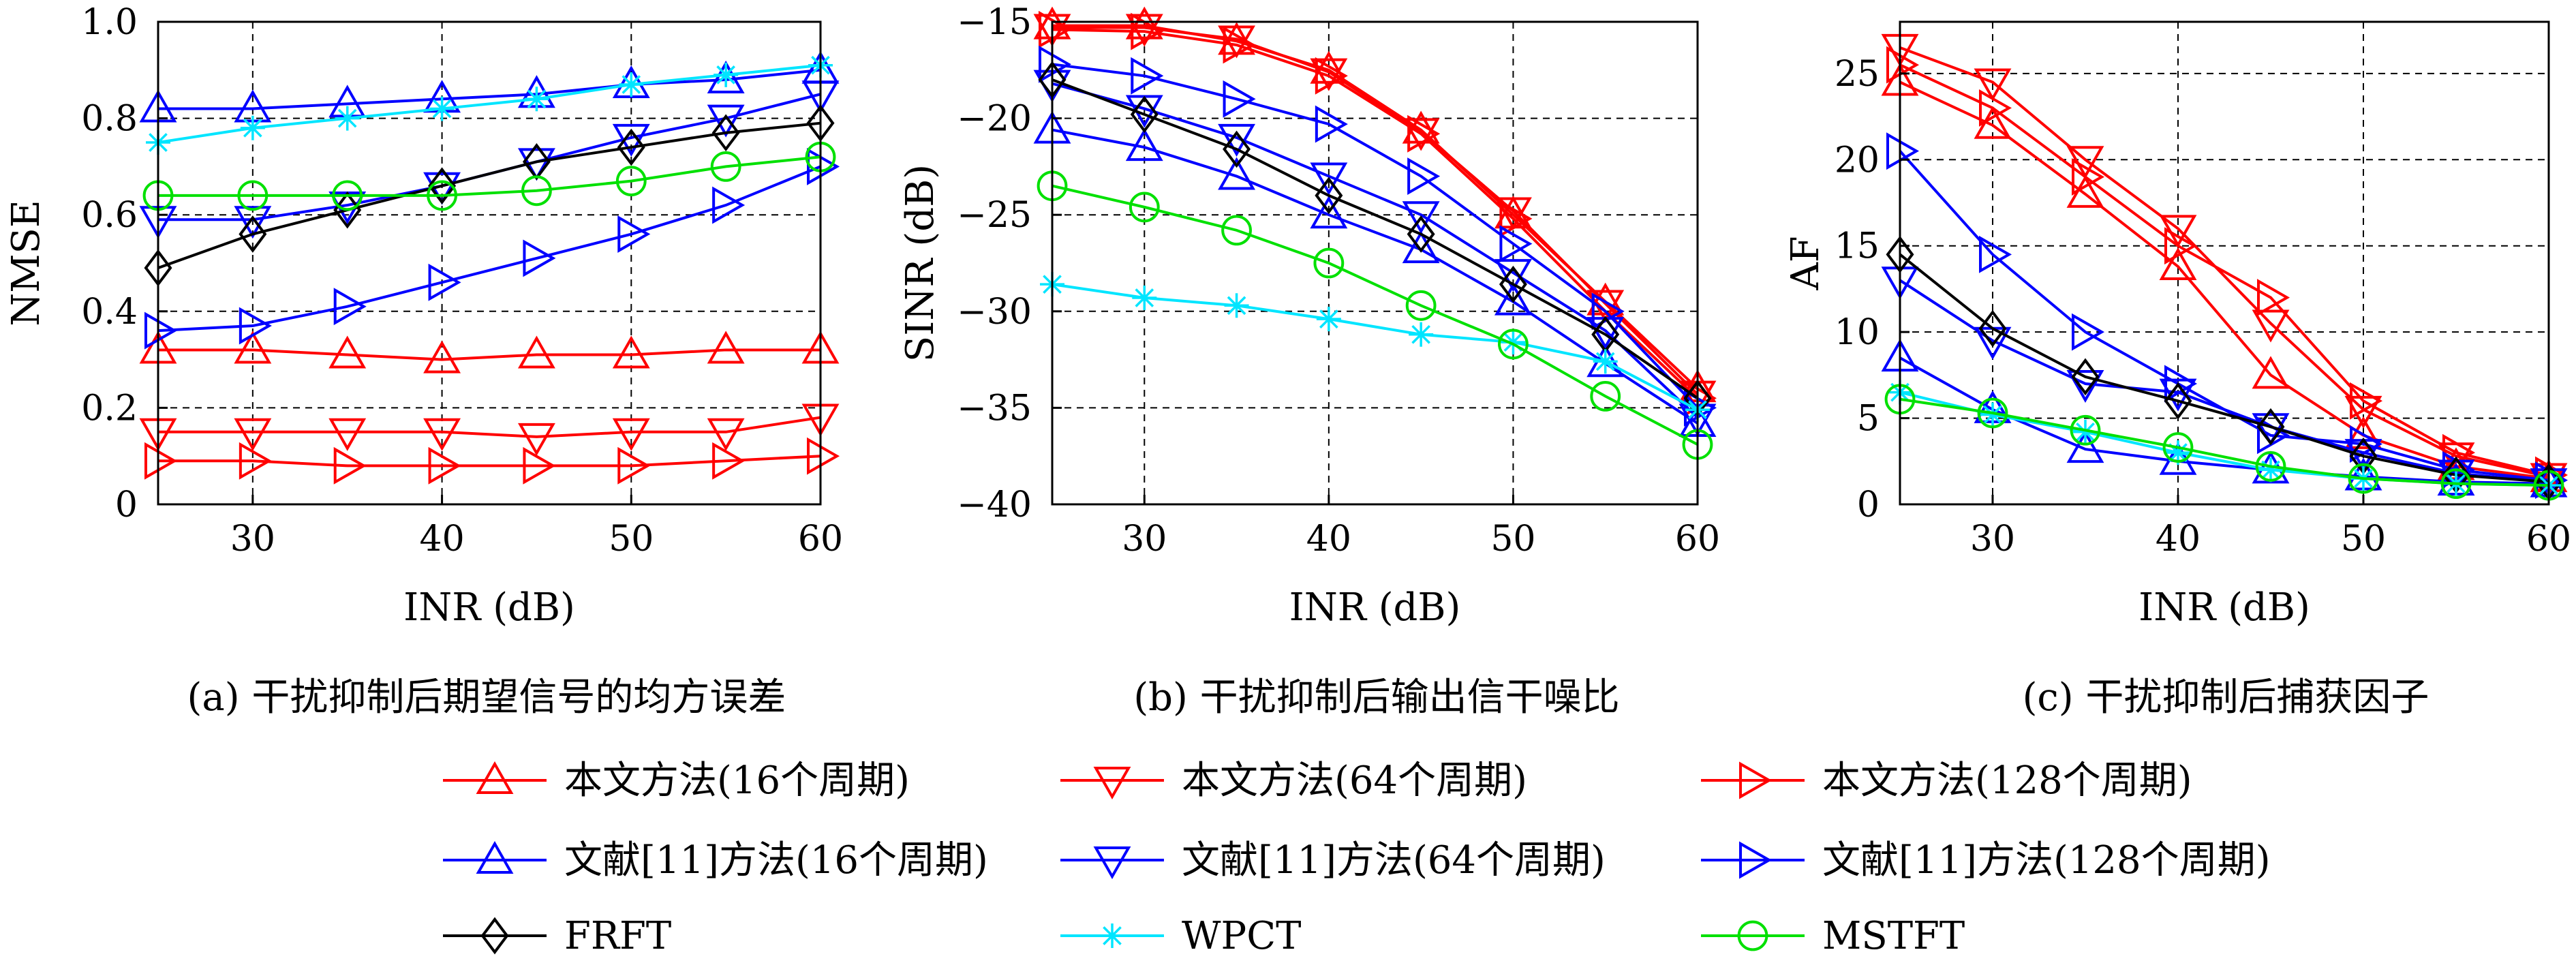  I want to click on legend-label: 文献[11]方法(64个周期), so click(1394, 860).